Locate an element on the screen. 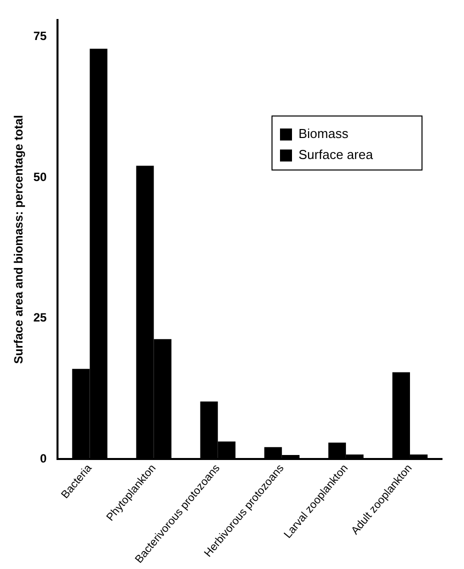 The image size is (464, 569). legend-label: Surface area is located at coordinates (336, 154).